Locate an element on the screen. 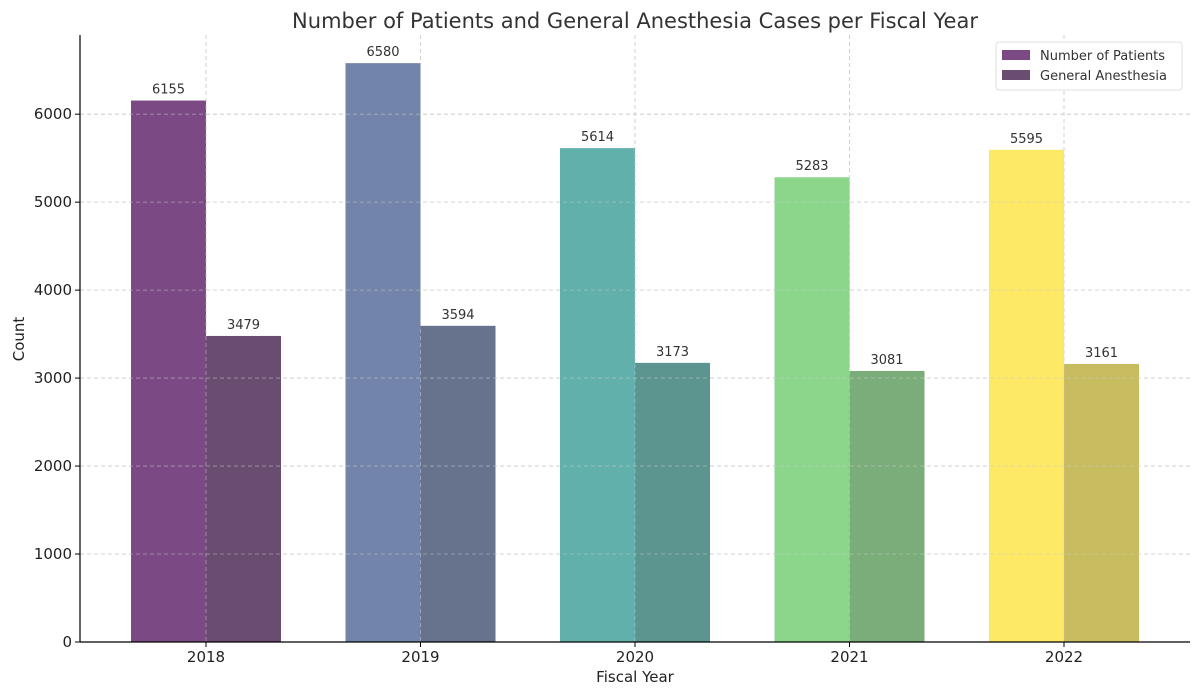 This screenshot has height=696, width=1200. data-label: 3161 is located at coordinates (1101, 353).